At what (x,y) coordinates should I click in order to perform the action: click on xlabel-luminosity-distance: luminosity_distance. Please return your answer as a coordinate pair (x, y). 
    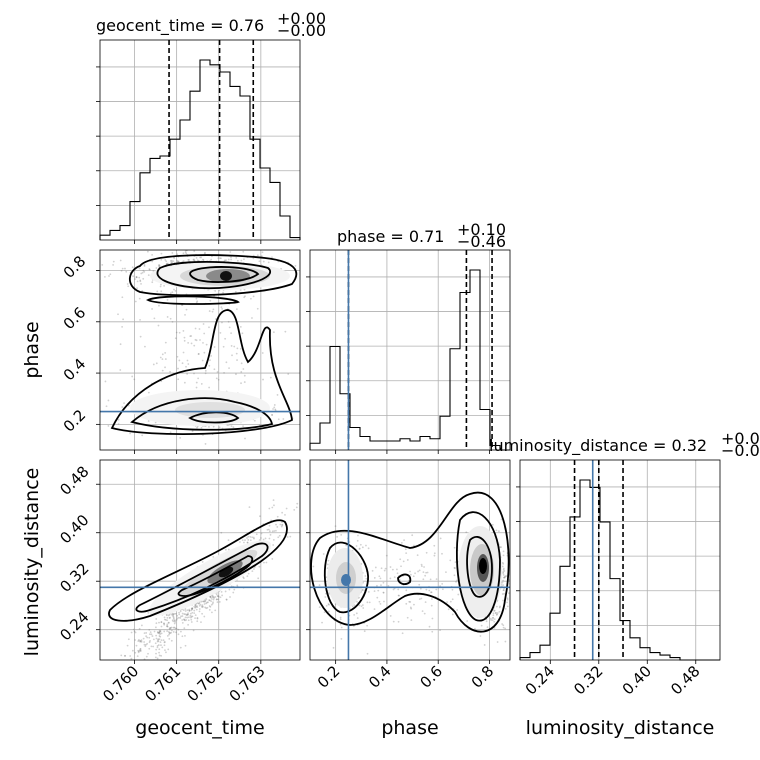
    Looking at the image, I should click on (620, 728).